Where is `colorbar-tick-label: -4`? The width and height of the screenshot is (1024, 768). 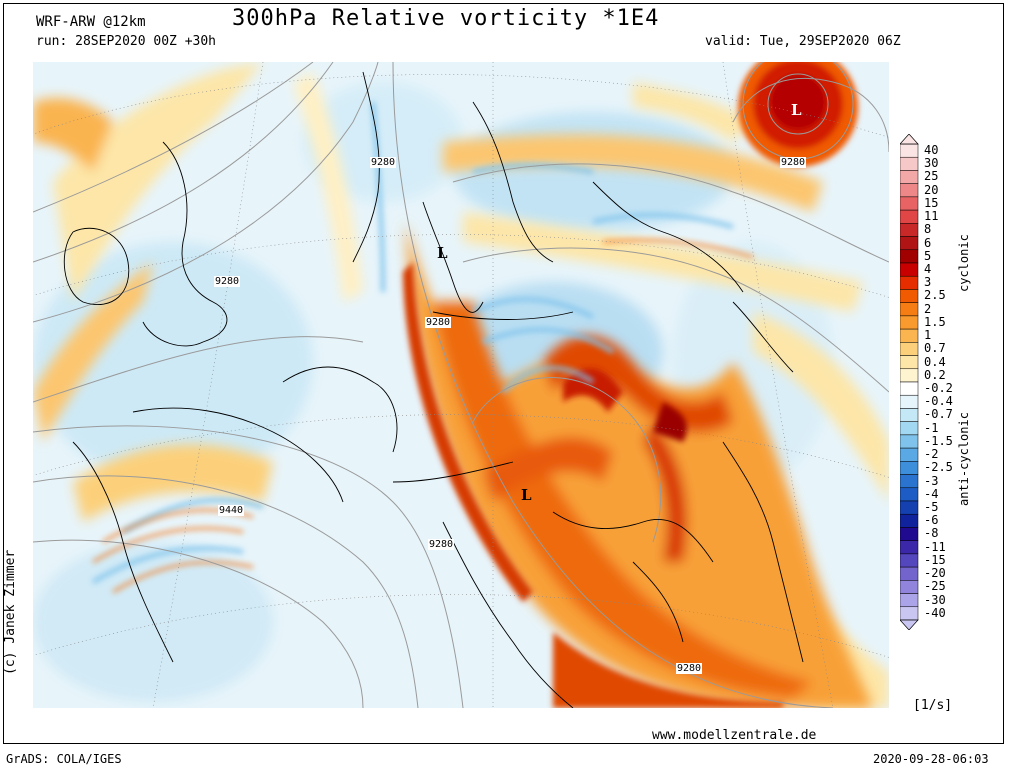 colorbar-tick-label: -4 is located at coordinates (931, 493).